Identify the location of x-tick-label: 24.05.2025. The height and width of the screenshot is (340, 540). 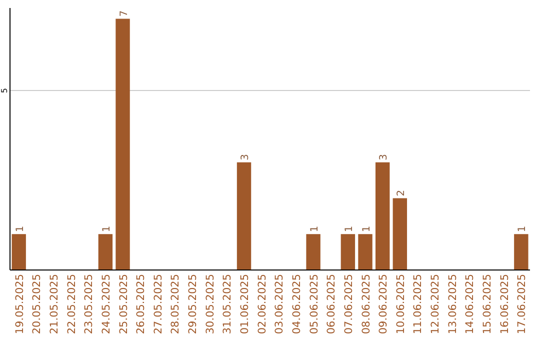
(106, 304).